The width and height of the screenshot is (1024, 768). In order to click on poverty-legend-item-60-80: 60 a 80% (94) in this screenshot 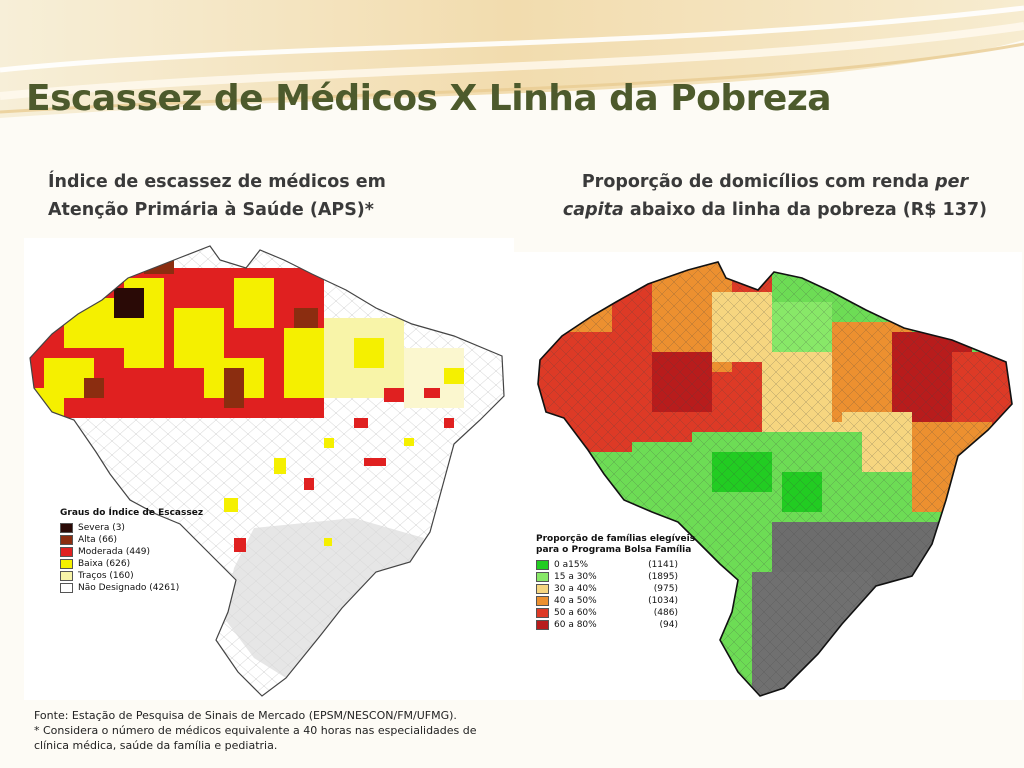, I will do `click(627, 625)`.